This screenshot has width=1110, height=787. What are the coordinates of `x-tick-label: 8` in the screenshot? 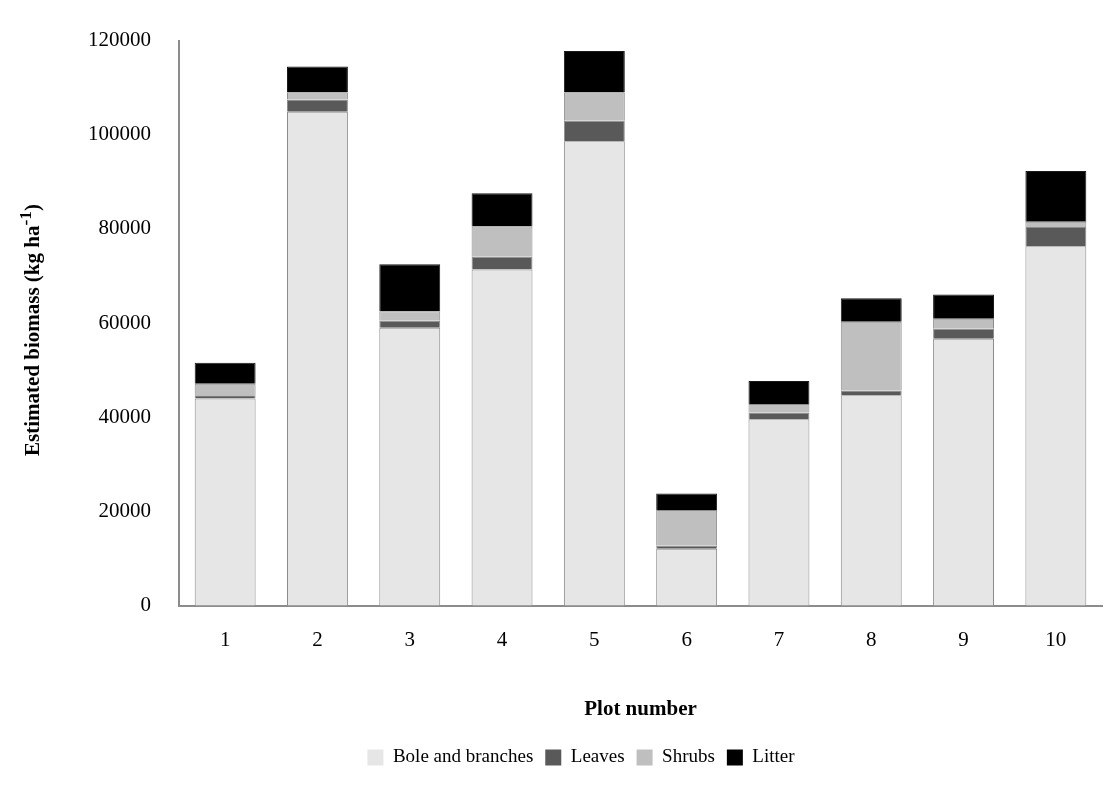 It's located at (871, 638).